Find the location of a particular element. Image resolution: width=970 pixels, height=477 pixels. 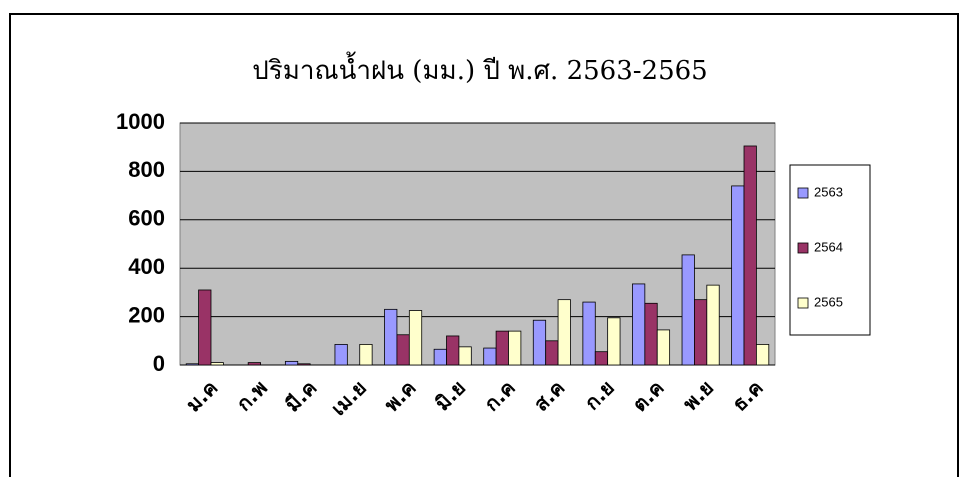

x-tick-label: ก.ค is located at coordinates (499, 395).